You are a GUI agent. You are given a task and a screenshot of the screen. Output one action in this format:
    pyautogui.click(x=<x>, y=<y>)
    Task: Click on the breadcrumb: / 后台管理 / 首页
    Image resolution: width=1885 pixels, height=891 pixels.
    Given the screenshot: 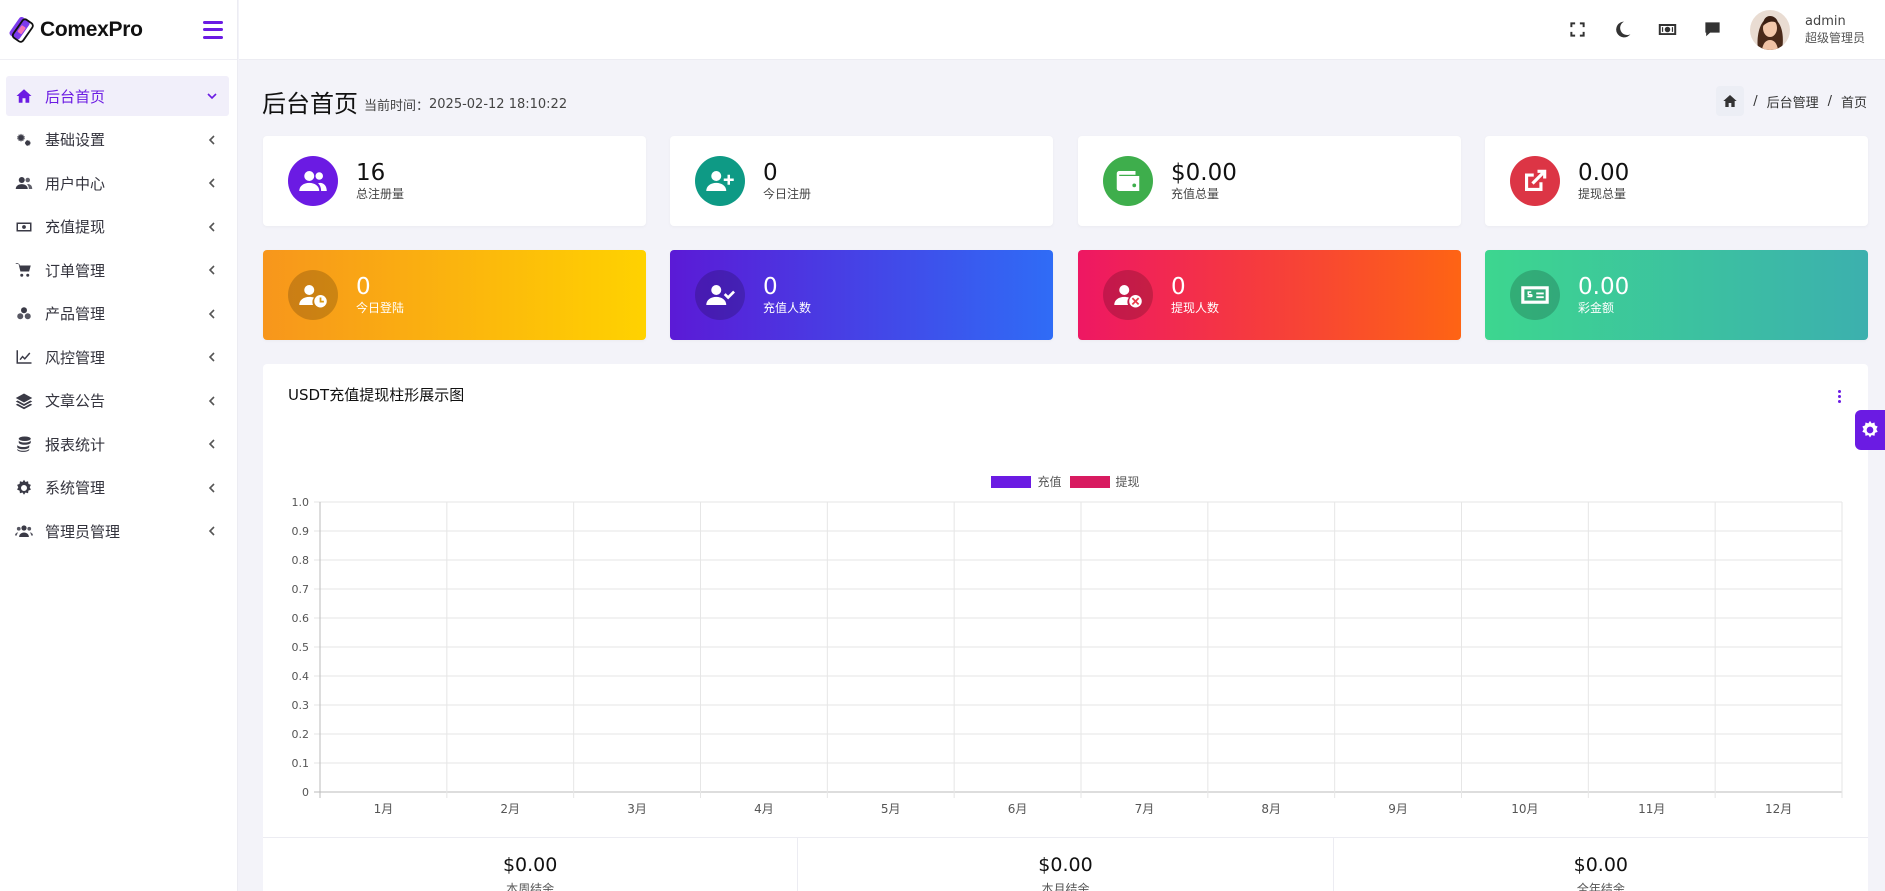 What is the action you would take?
    pyautogui.click(x=1791, y=101)
    